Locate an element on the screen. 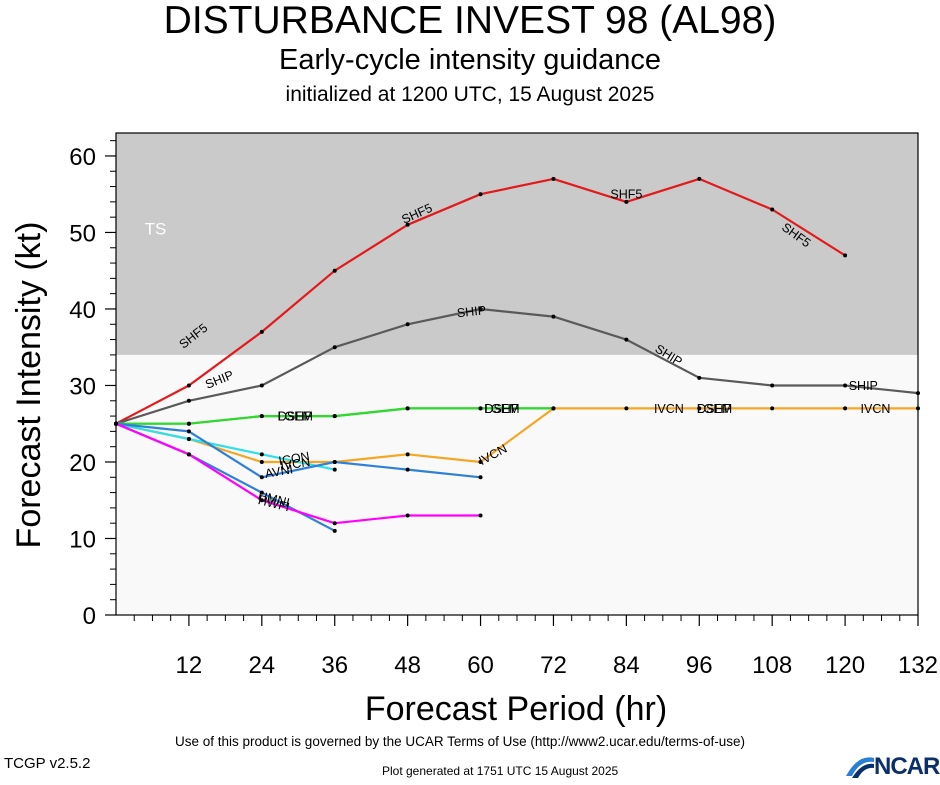  x-tick-label: 108 is located at coordinates (772, 665).